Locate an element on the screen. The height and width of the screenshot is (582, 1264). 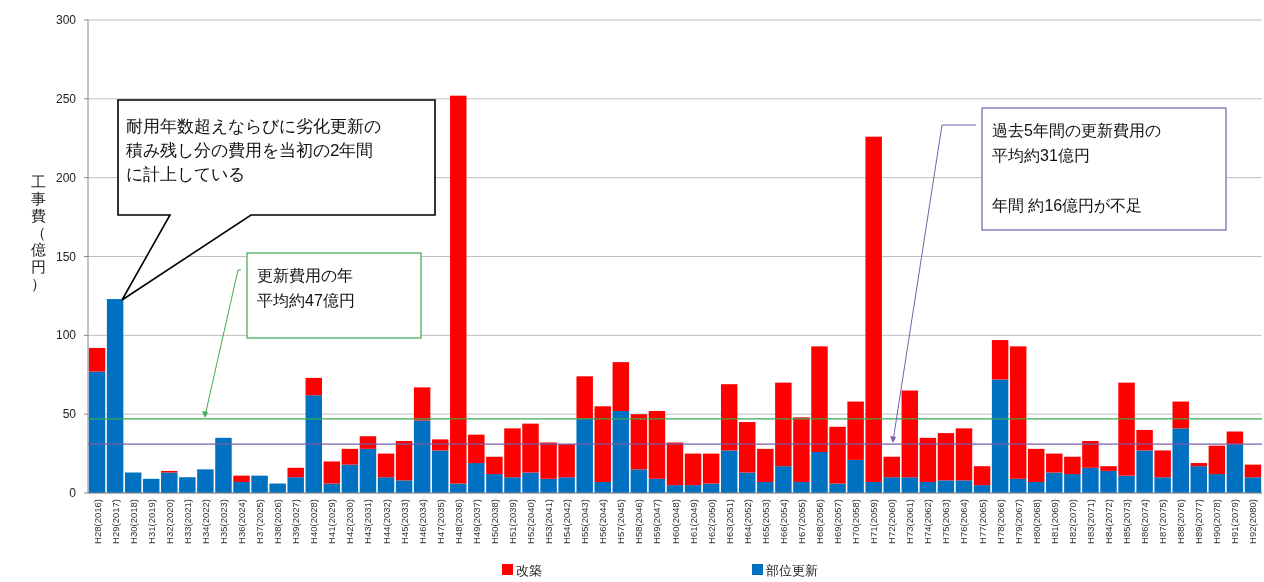
x-tick-label: H85(2073) is located at coordinates (1127, 521).